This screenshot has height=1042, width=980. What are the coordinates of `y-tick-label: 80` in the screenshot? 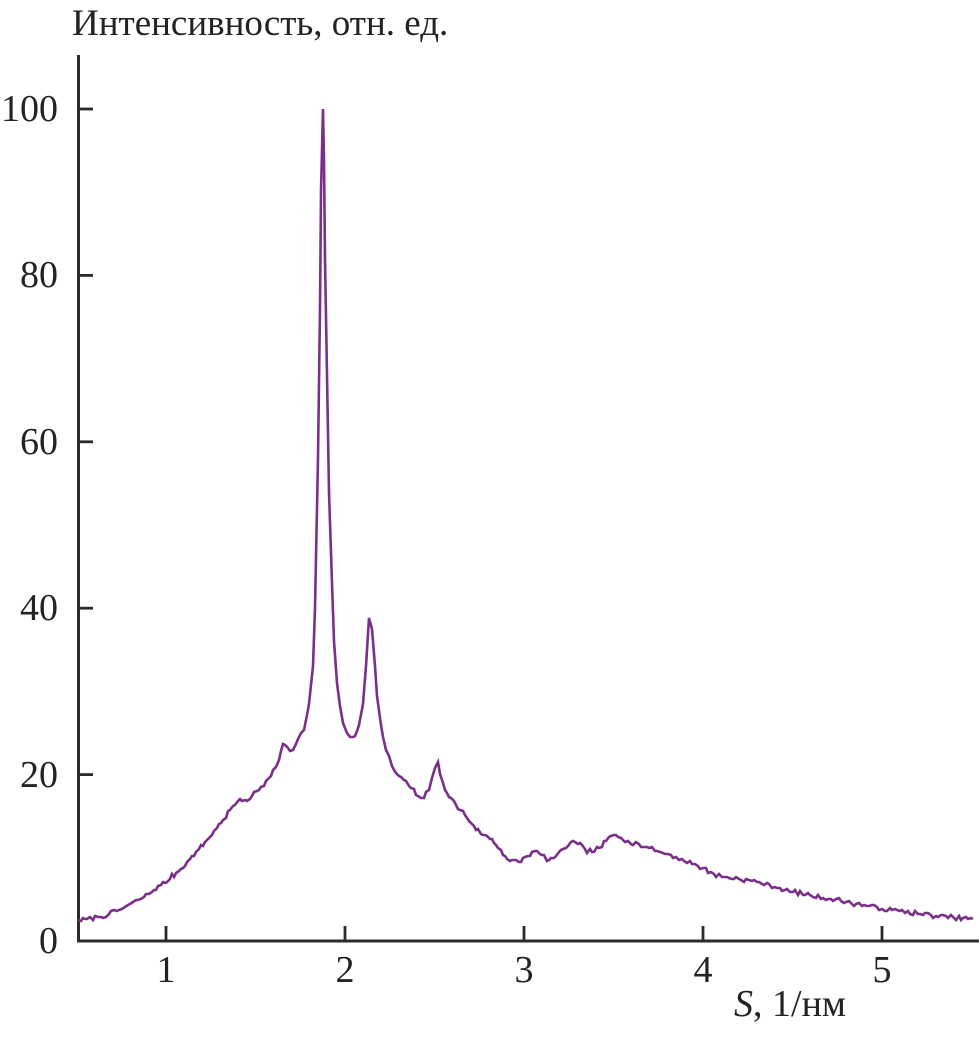 It's located at (39, 275).